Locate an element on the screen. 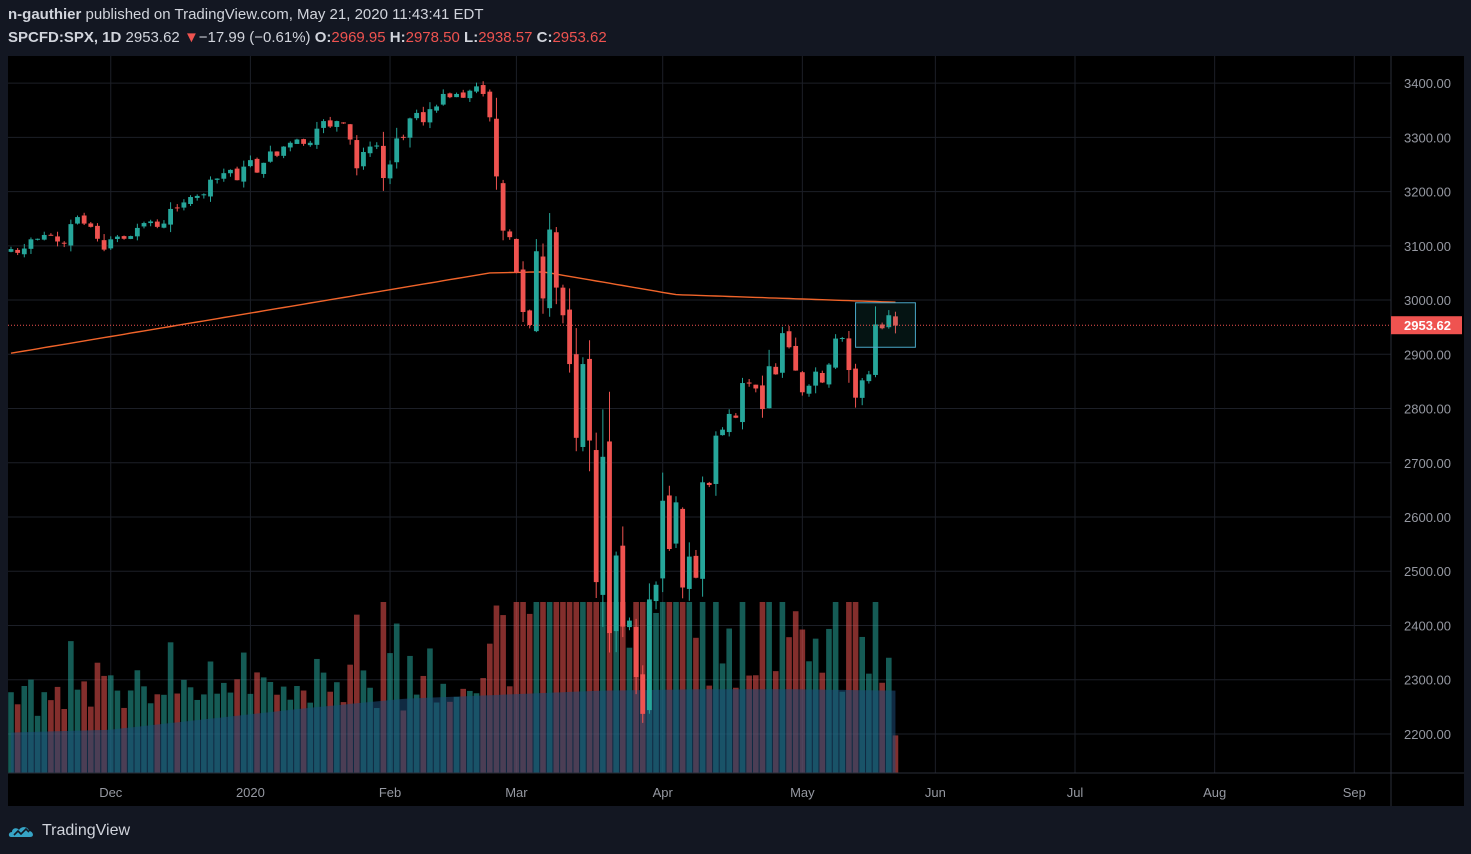 The height and width of the screenshot is (854, 1471). price-tick-label: 2400.00 is located at coordinates (1427, 625).